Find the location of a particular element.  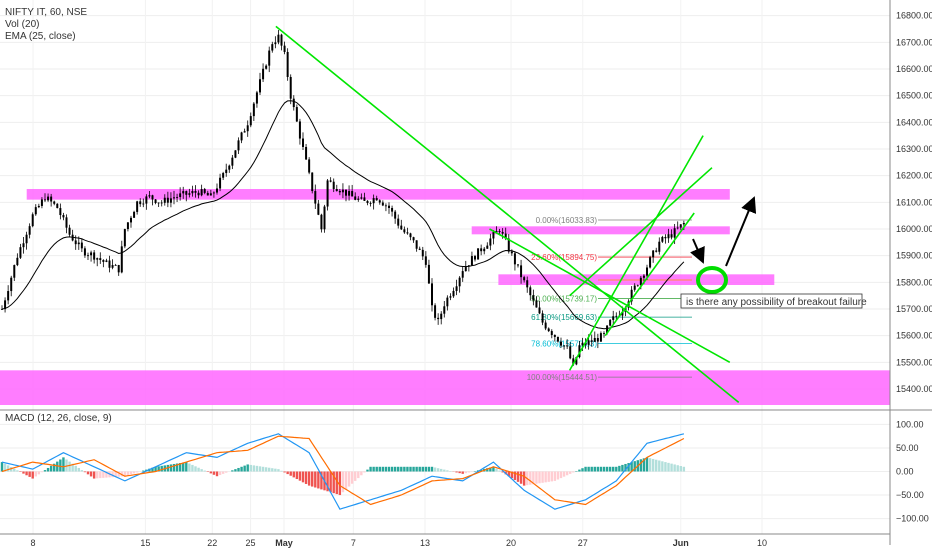

legend-macd: MACD (12, 26, close, 9) is located at coordinates (58, 418).